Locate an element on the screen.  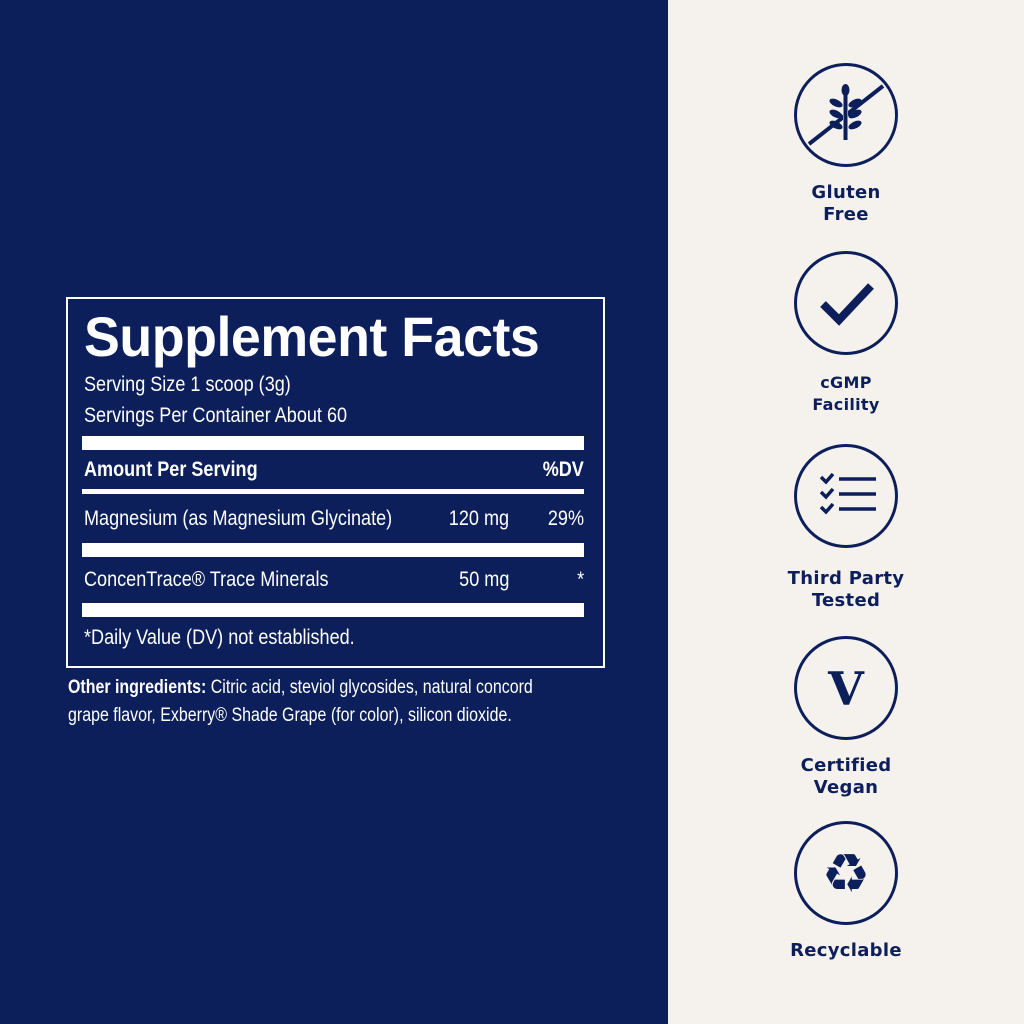
amount-per-serving-header: Amount Per Serving is located at coordinates (171, 469).